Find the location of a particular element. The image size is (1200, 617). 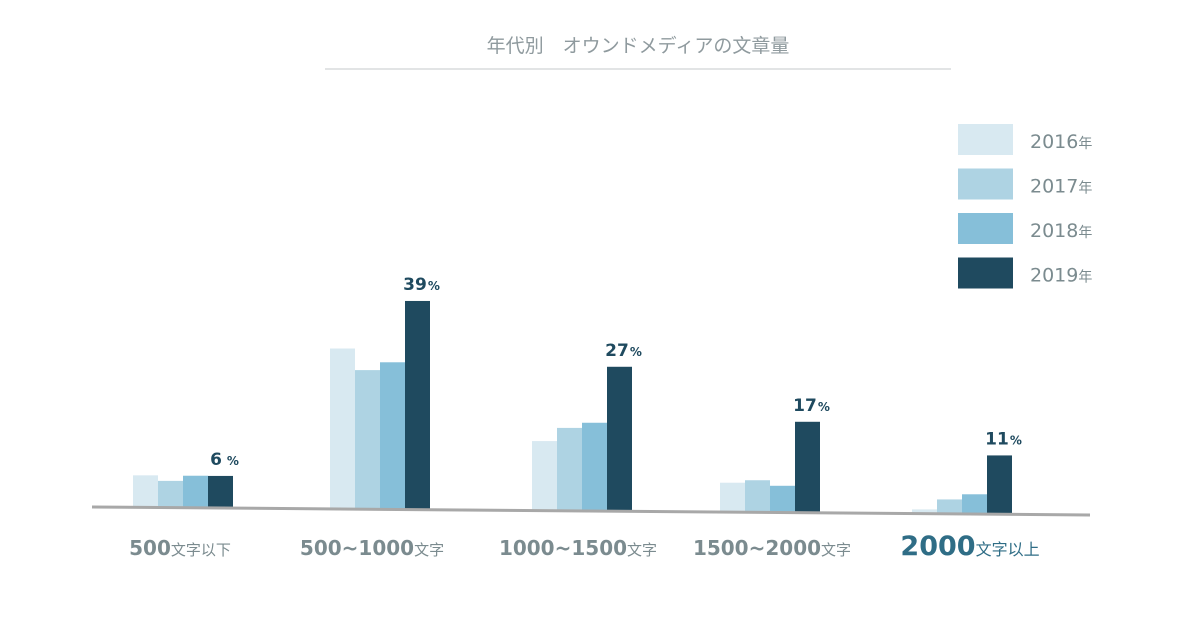

category-label-5: 2000文字以上 is located at coordinates (969, 546).